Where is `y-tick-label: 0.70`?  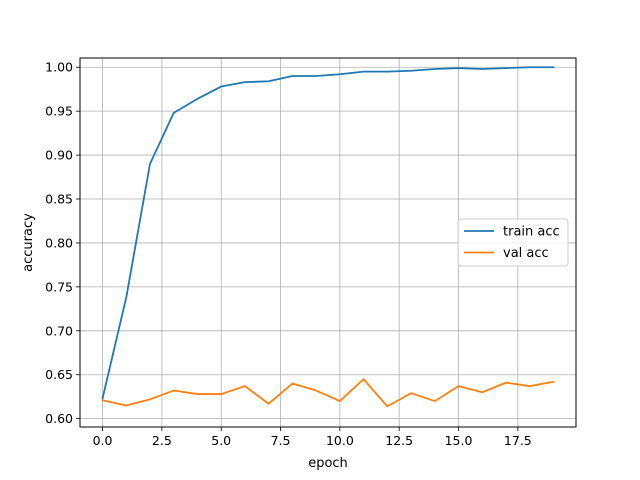 y-tick-label: 0.70 is located at coordinates (59, 330).